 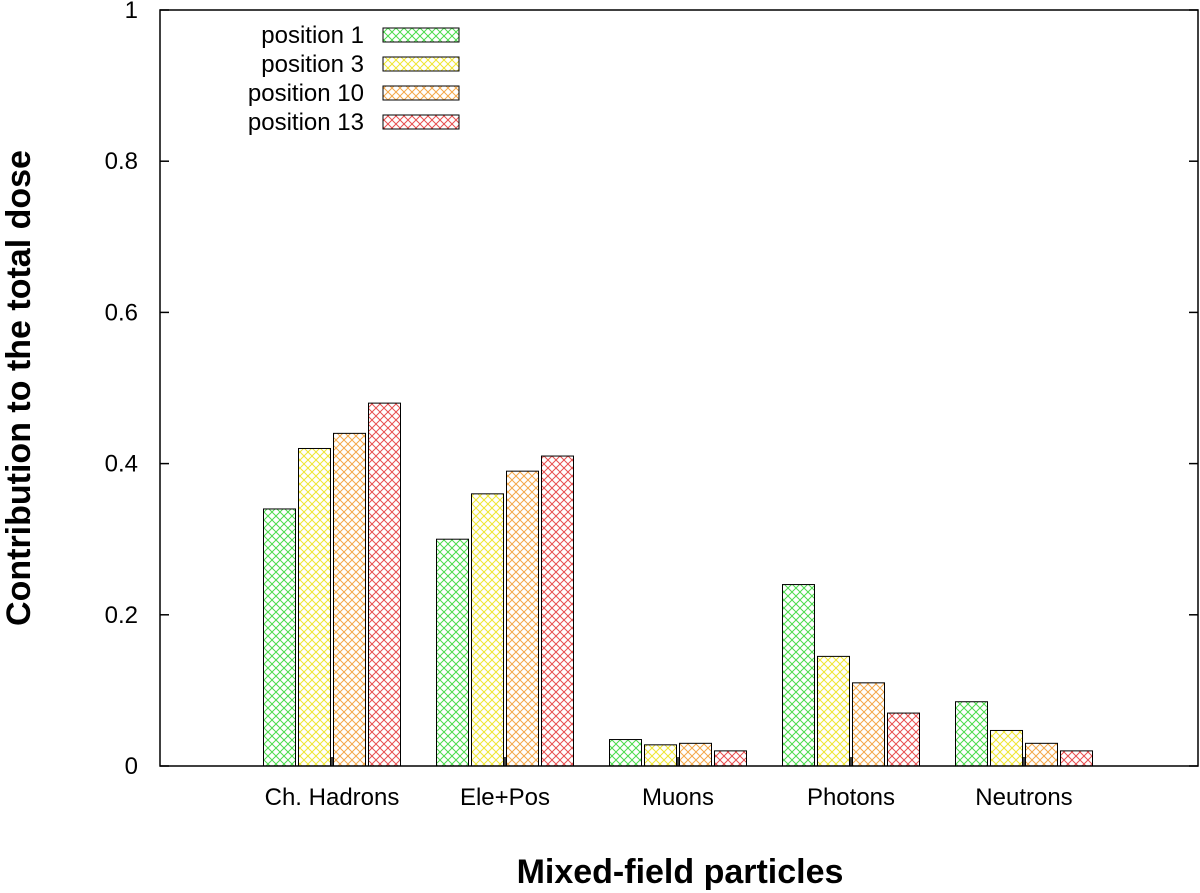 What do you see at coordinates (131, 12) in the screenshot?
I see `y-tick-label: 1` at bounding box center [131, 12].